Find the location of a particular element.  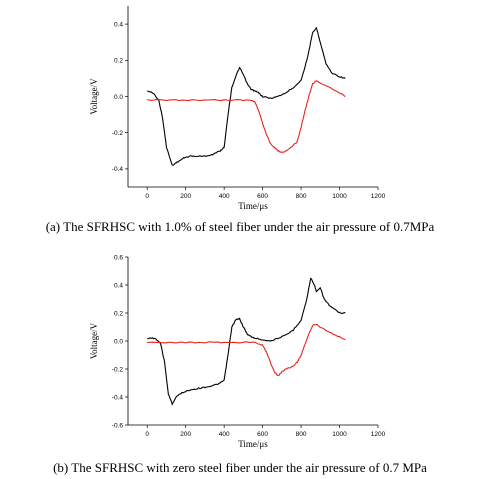

chart-2-y-tick-label: 0.4 is located at coordinates (118, 285).